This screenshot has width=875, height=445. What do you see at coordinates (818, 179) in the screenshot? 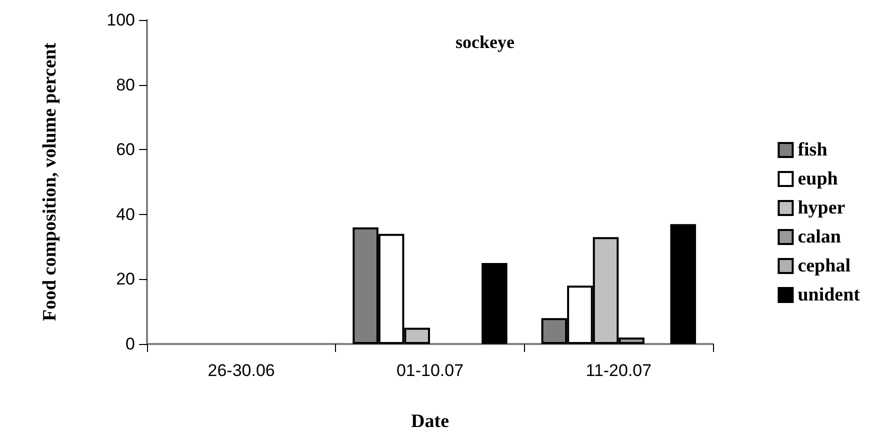
I see `legend-label: euph` at bounding box center [818, 179].